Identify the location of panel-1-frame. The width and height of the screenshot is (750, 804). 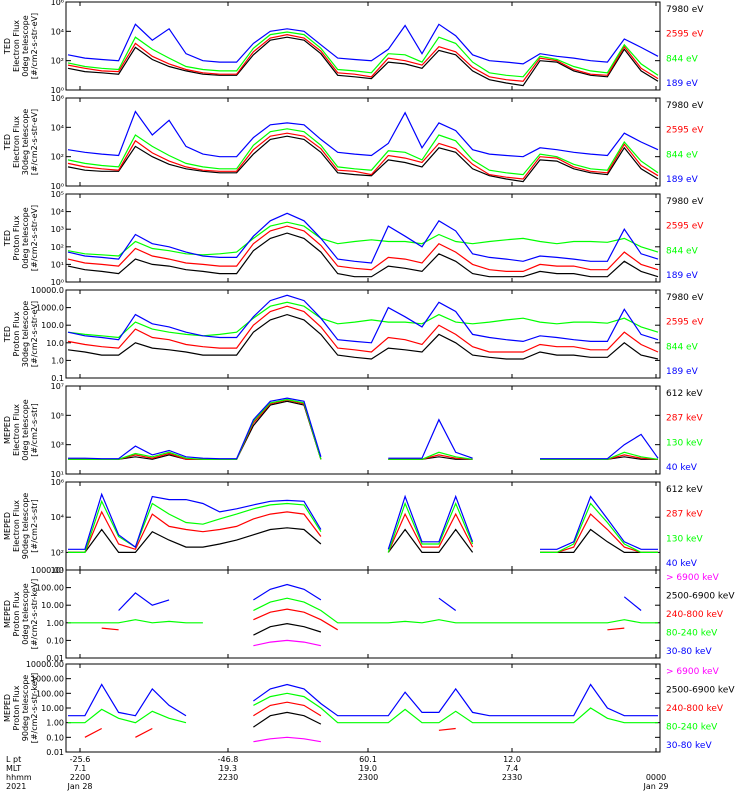
(363, 46).